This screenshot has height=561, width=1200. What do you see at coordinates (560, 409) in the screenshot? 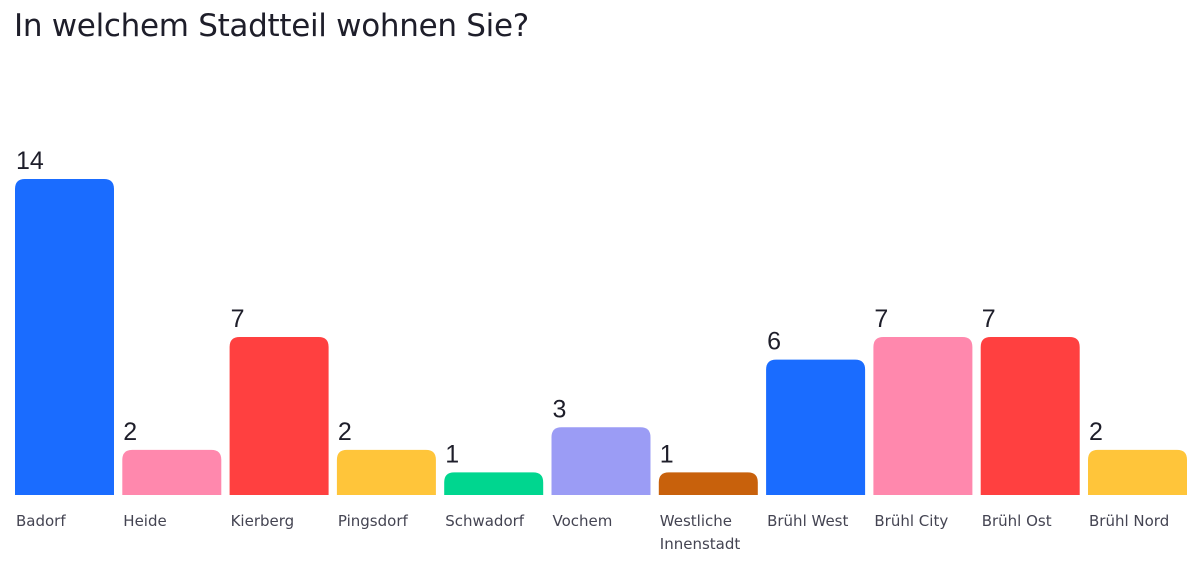
I see `value-label-vochem: 3` at bounding box center [560, 409].